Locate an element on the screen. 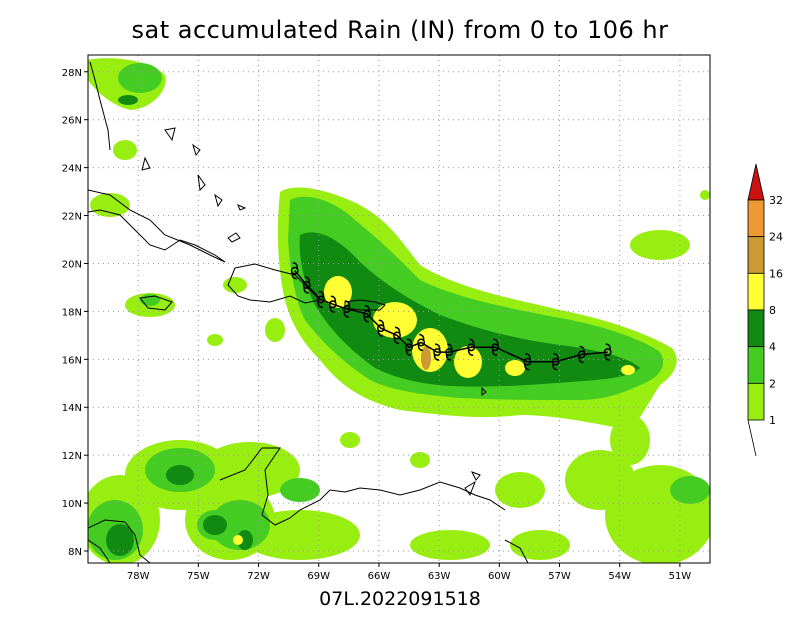 The height and width of the screenshot is (618, 800). legend-level-label: 2 is located at coordinates (772, 383).